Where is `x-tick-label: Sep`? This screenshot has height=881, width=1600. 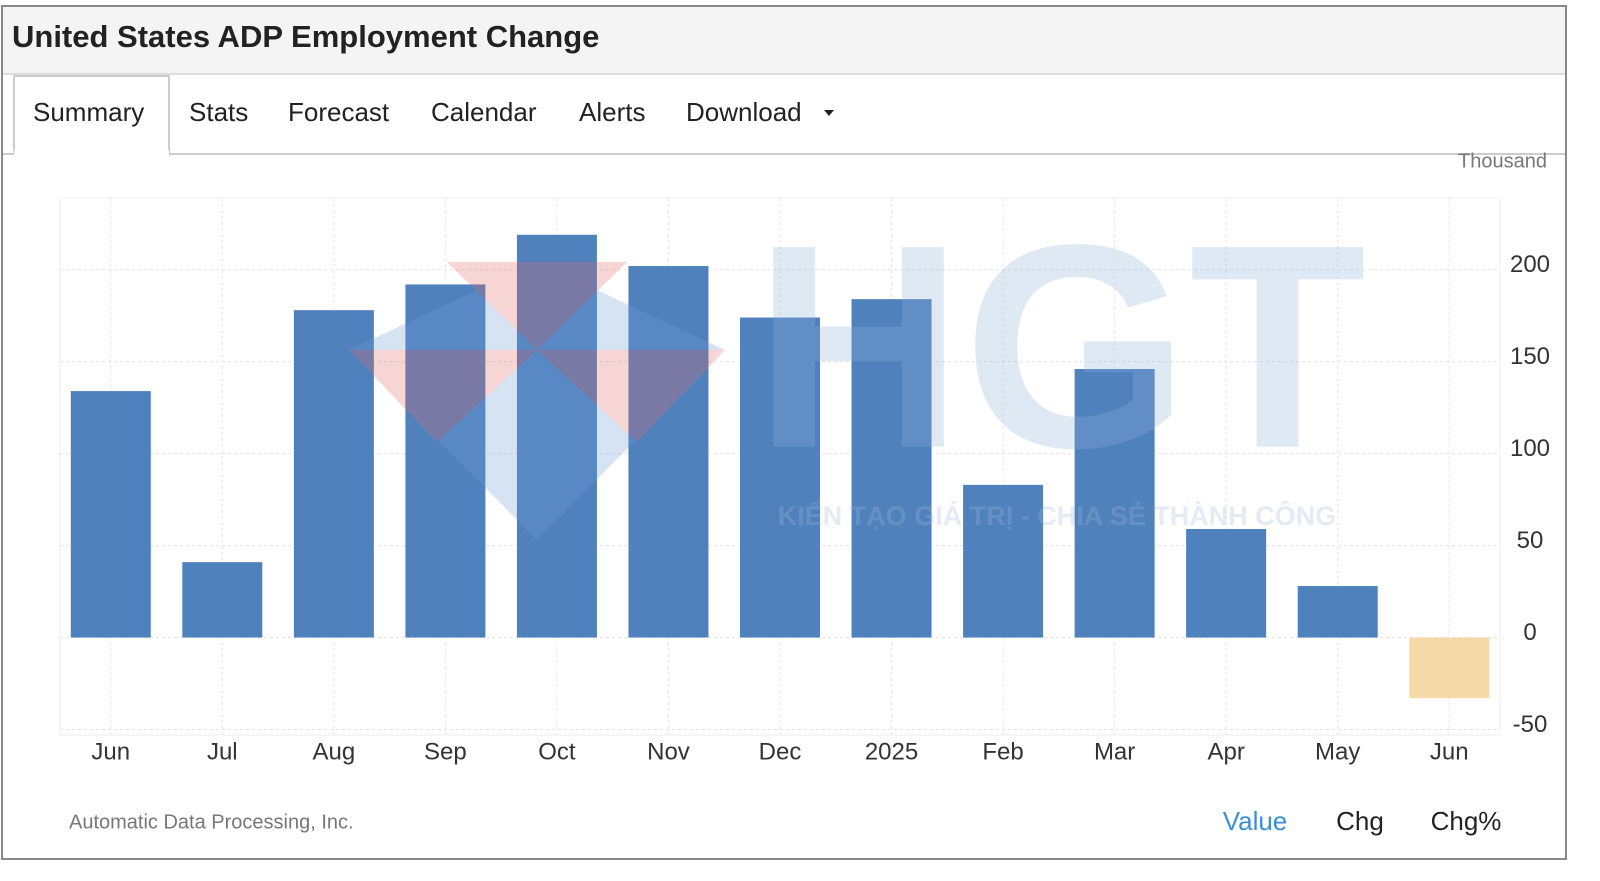 x-tick-label: Sep is located at coordinates (445, 751).